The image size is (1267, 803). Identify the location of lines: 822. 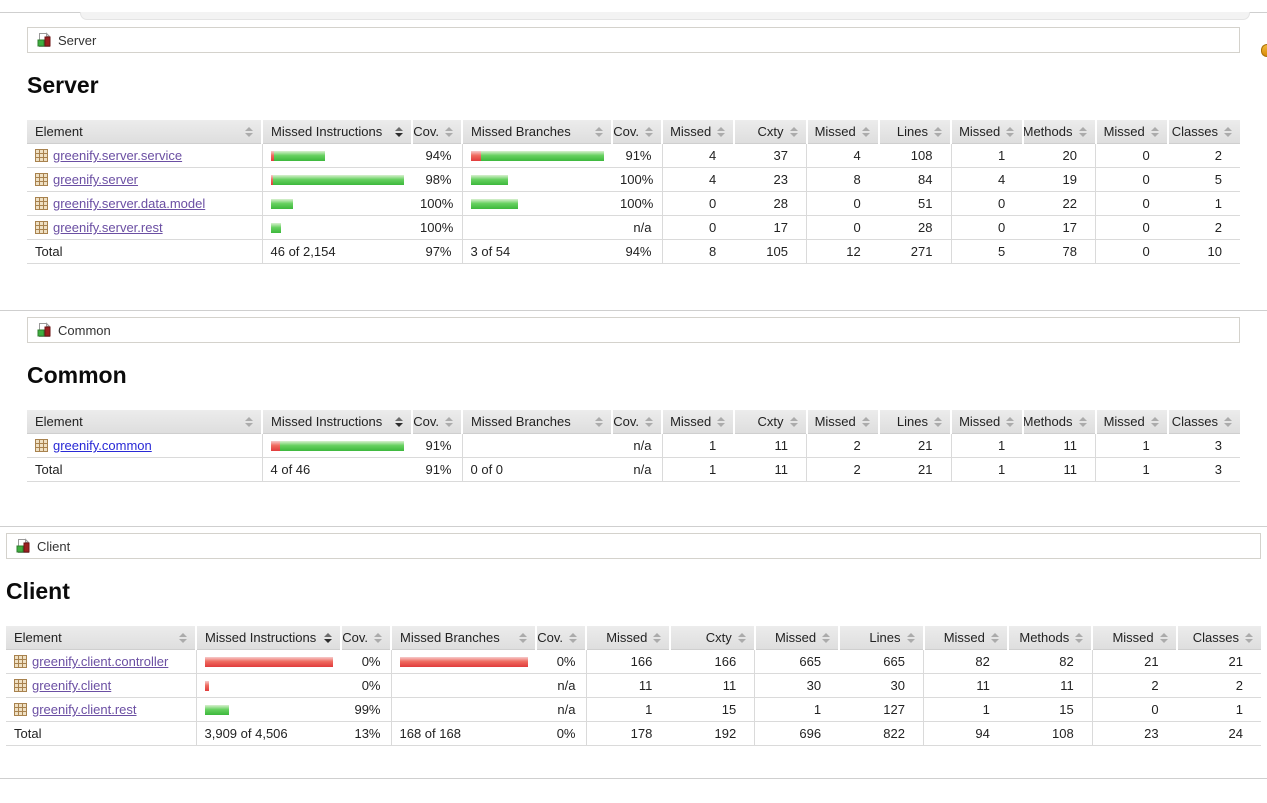
(881, 733).